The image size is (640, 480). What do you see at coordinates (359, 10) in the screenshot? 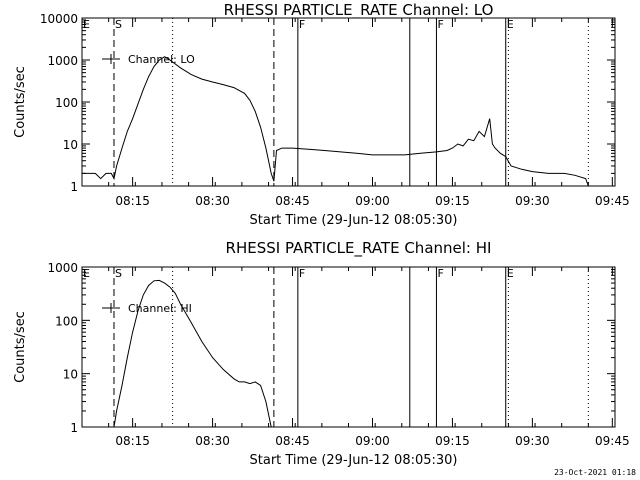
I see `chart-title-lo: RHESSI PARTICLE_RATE Channel: LO` at bounding box center [359, 10].